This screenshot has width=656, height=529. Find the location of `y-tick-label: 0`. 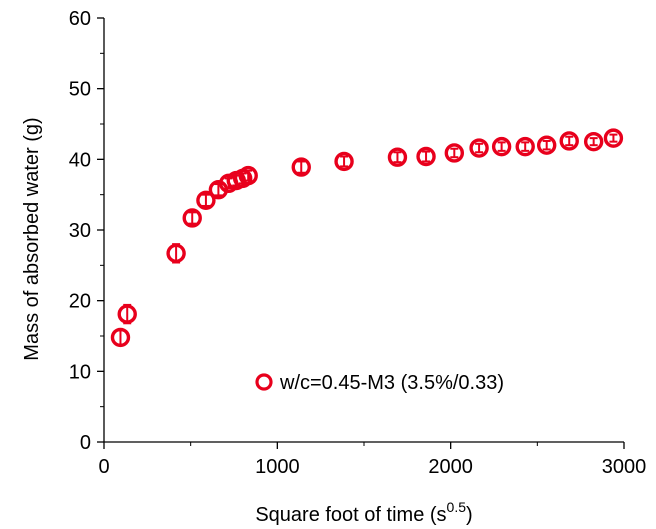

y-tick-label: 0 is located at coordinates (85, 443).